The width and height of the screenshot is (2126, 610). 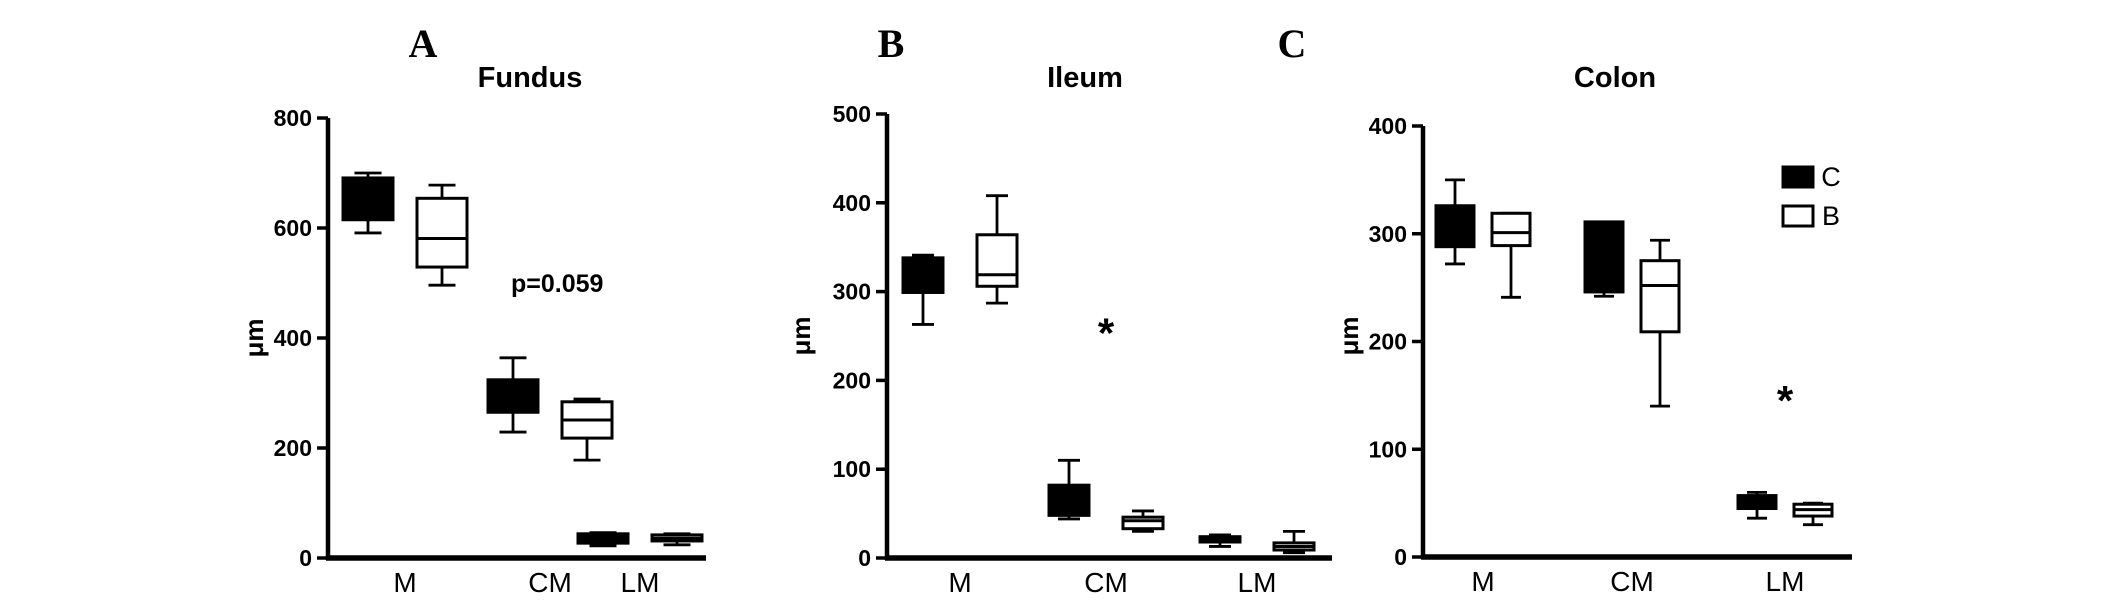 What do you see at coordinates (891, 43) in the screenshot?
I see `panel-letter-b: B` at bounding box center [891, 43].